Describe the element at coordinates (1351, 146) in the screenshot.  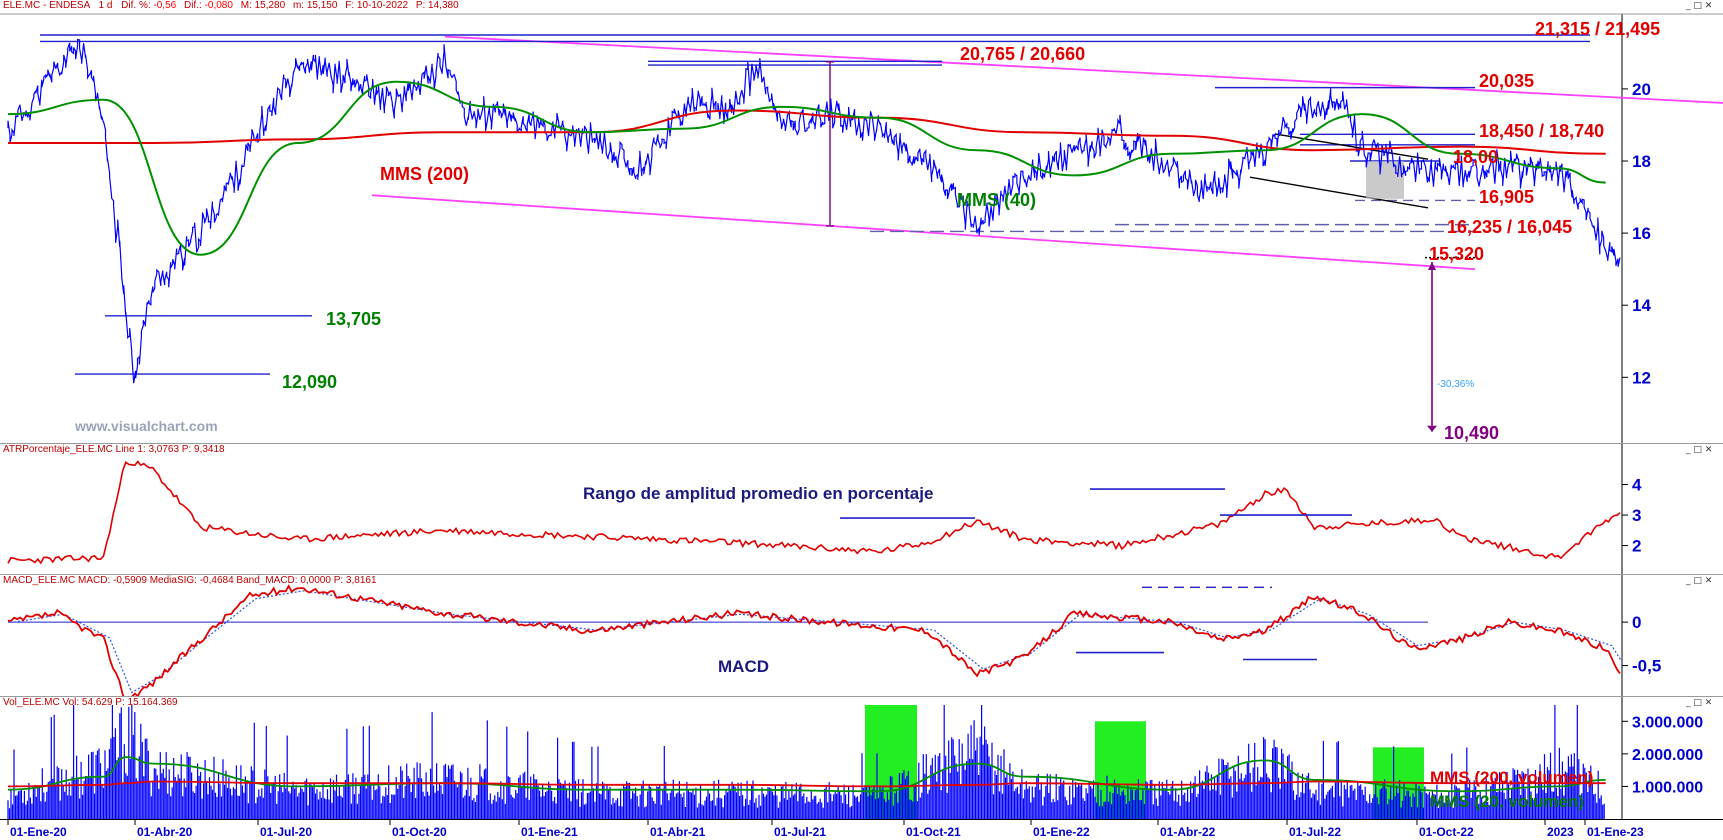
I see `wedge-top-line` at that location.